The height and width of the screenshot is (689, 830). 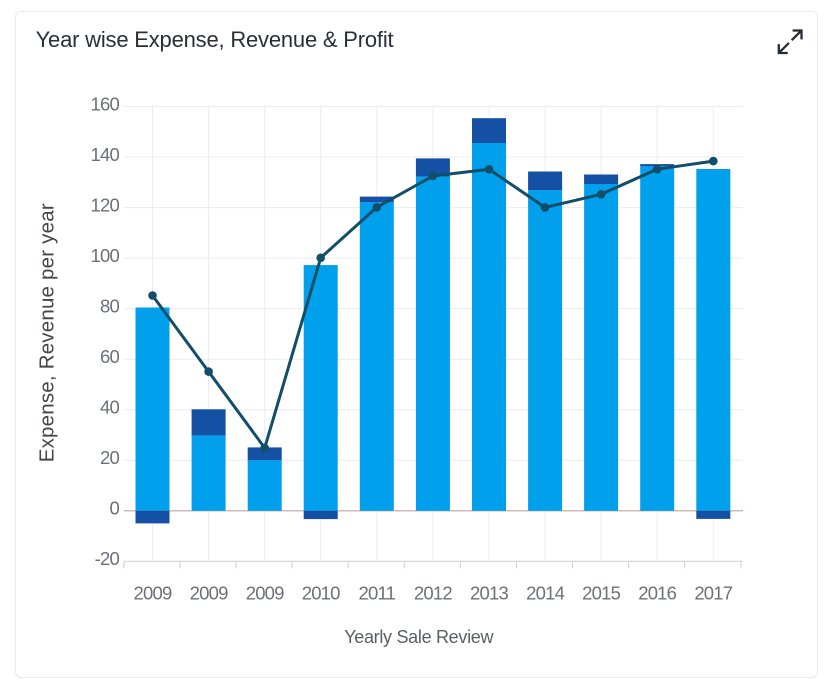 I want to click on svg-text: 2017, so click(x=713, y=593).